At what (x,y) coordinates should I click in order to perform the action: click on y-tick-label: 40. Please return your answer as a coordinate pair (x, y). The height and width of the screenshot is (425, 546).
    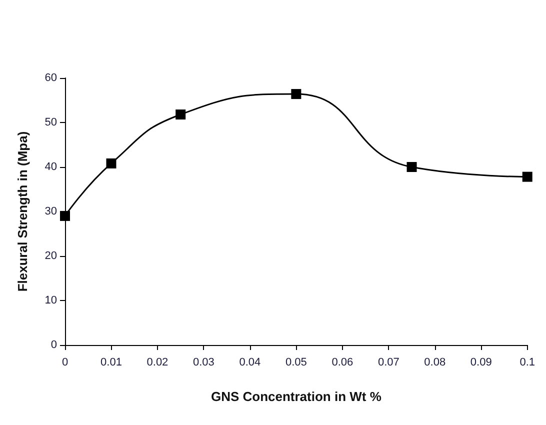
    Looking at the image, I should click on (50, 167).